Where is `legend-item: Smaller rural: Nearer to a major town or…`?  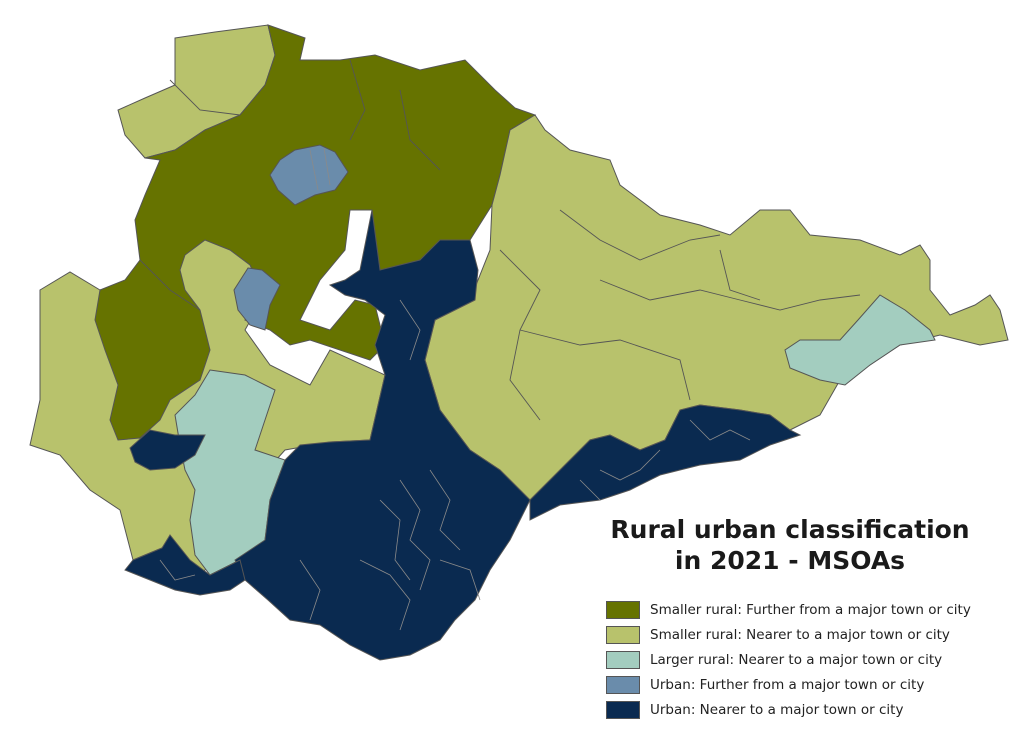
legend-item: Smaller rural: Nearer to a major town or… is located at coordinates (806, 634).